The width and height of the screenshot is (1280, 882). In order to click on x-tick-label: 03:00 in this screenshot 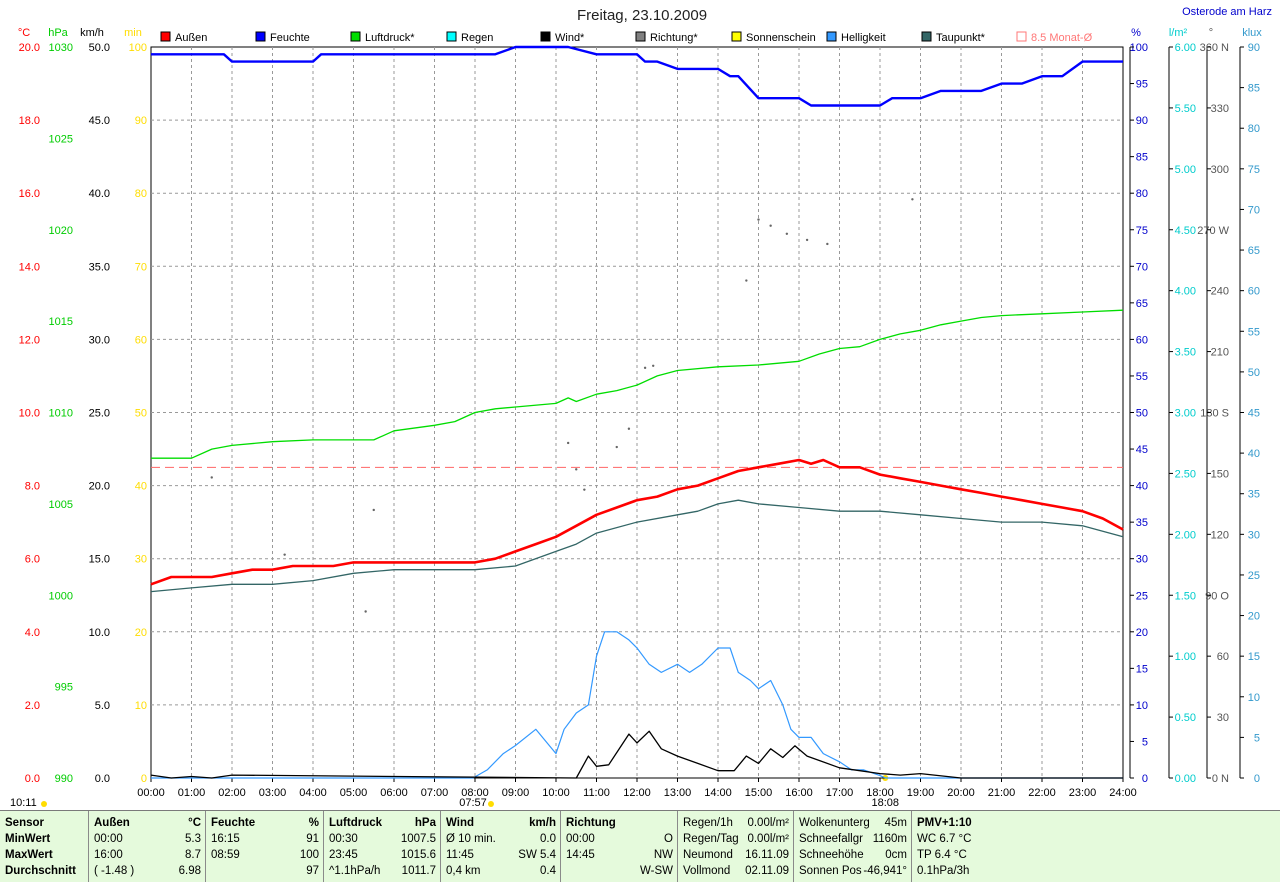, I will do `click(273, 793)`.